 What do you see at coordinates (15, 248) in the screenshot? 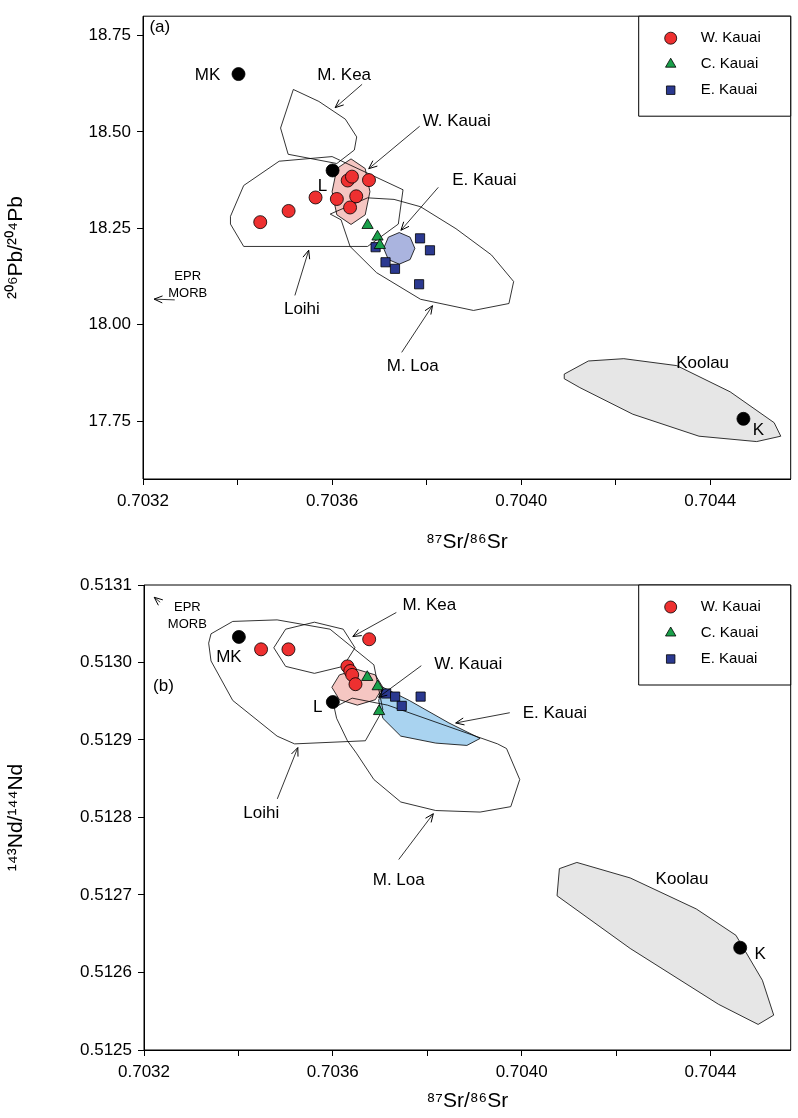
I see `y-axis-title: ²⁰⁶Pb/²⁰⁴Pb` at bounding box center [15, 248].